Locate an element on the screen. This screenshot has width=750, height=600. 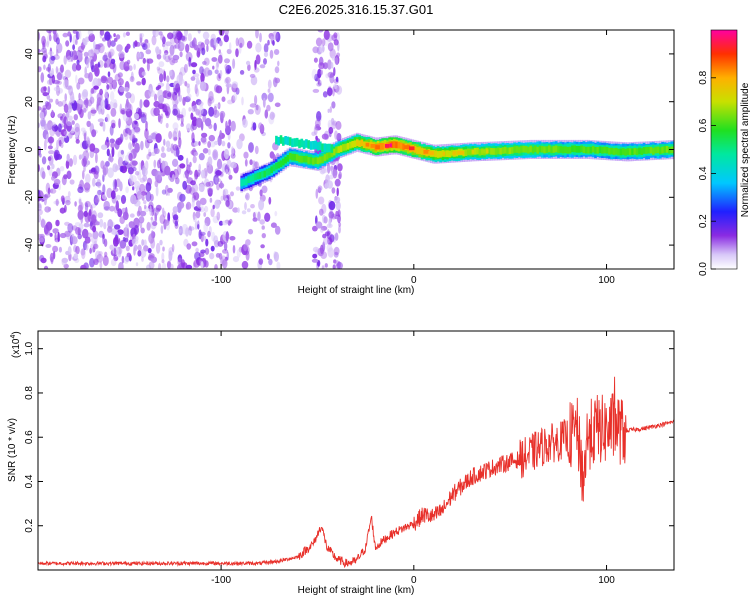
y-tick-label: -20 is located at coordinates (29, 197).